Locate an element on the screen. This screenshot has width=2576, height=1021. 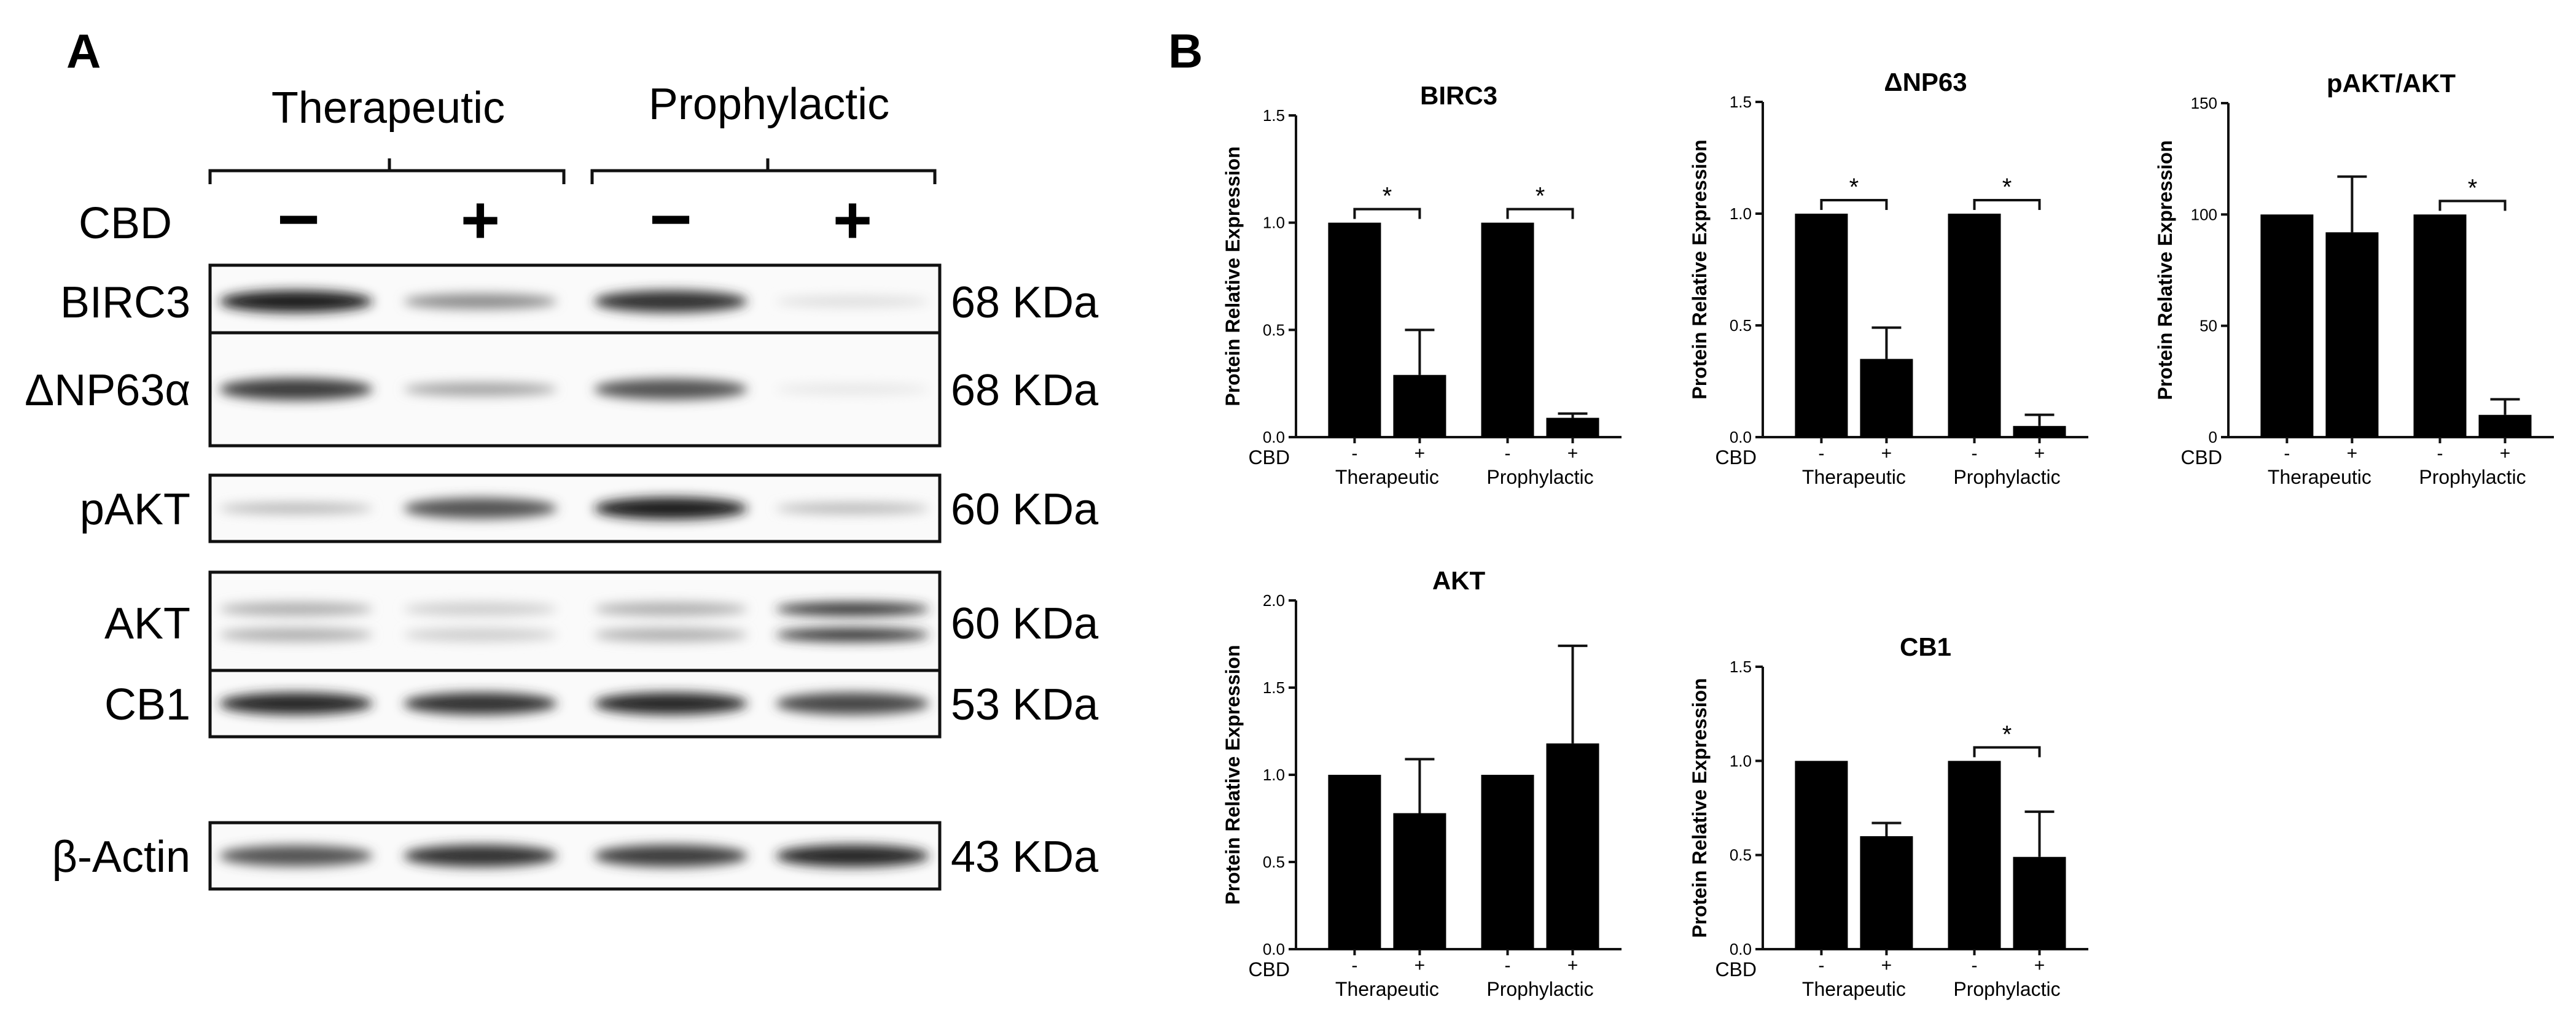
bracket-therapeutic is located at coordinates (387, 171).